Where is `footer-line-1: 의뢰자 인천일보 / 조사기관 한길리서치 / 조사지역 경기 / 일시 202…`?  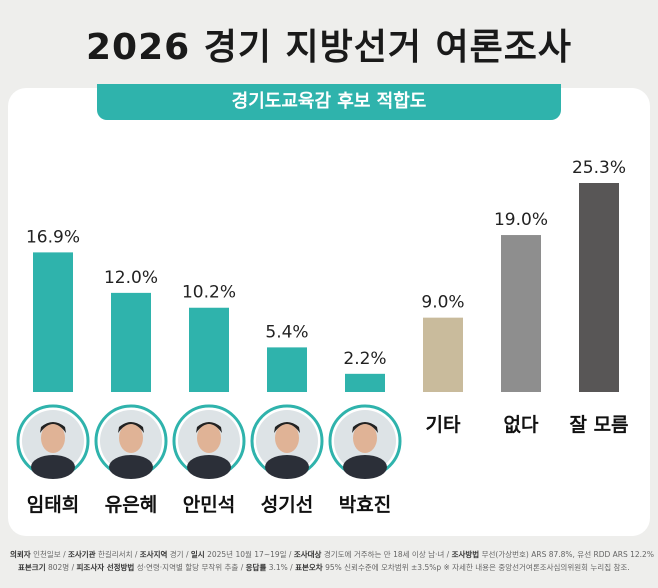
footer-line-1: 의뢰자 인천일보 / 조사기관 한길리서치 / 조사지역 경기 / 일시 202… is located at coordinates (332, 554).